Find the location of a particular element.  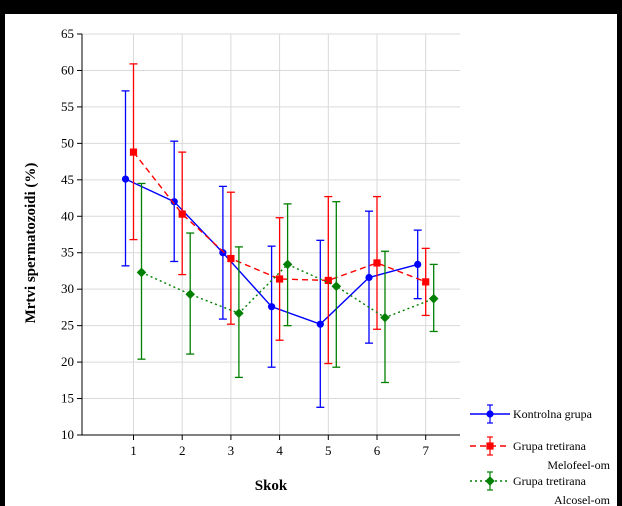

y-tick-label: 25 is located at coordinates (67, 325).